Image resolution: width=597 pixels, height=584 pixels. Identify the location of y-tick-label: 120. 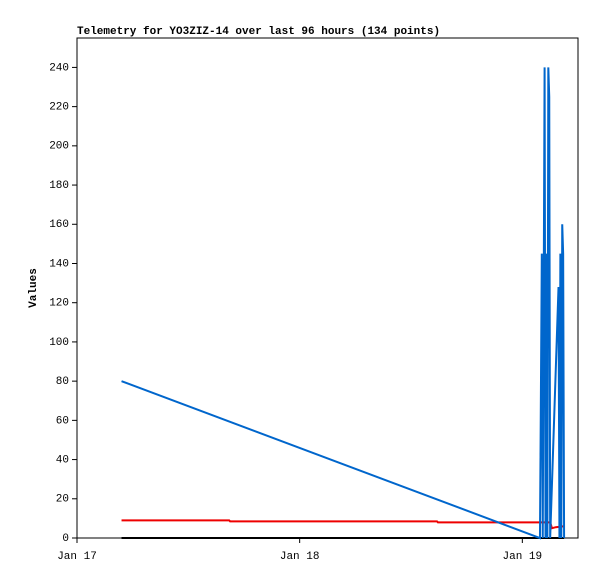
(59, 304).